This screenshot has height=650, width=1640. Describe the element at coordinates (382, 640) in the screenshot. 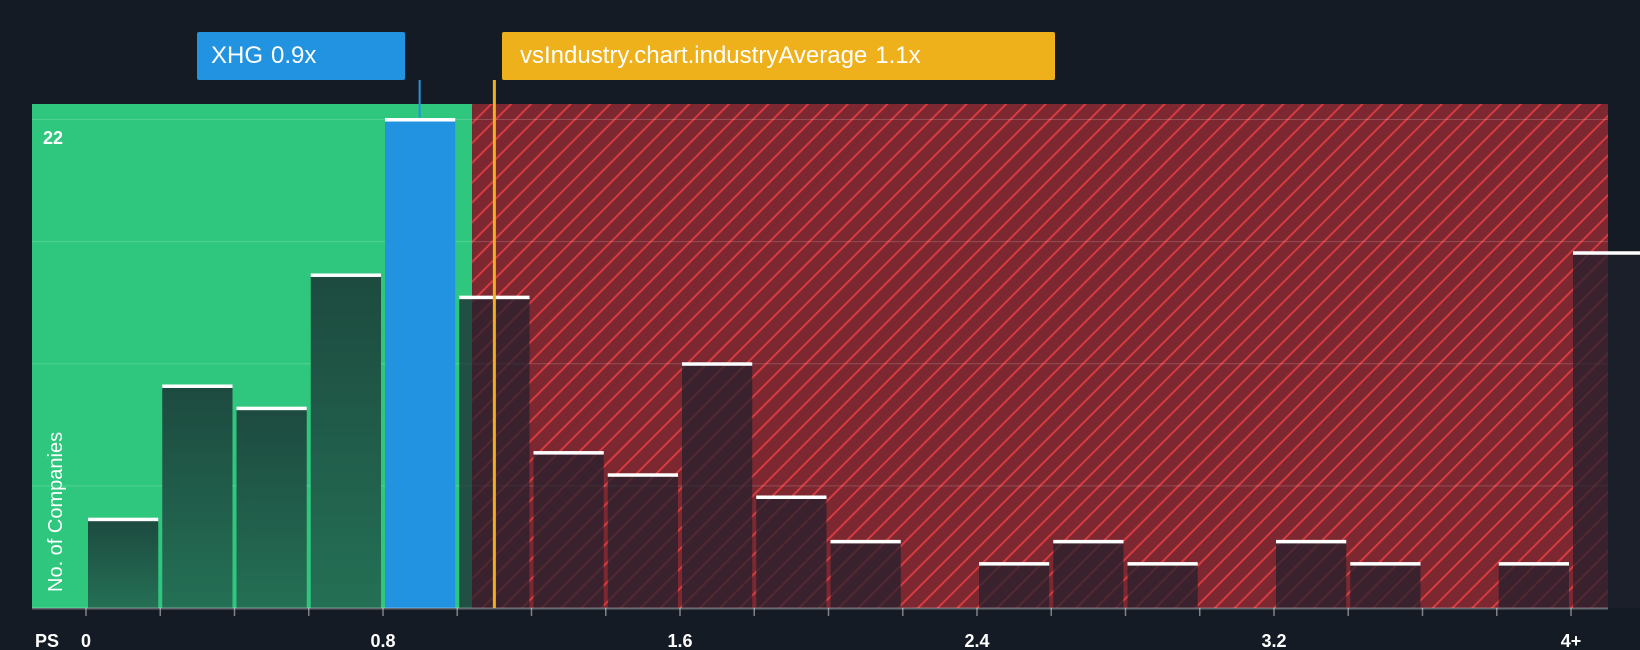

I see `x-tick-label: 0.8` at that location.